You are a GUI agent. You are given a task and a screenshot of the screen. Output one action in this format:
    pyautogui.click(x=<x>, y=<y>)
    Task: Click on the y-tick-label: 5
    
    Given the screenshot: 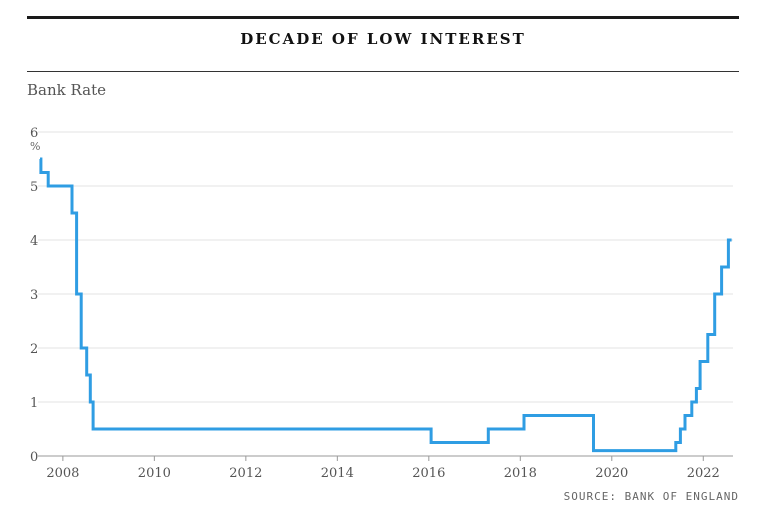 What is the action you would take?
    pyautogui.click(x=34, y=187)
    